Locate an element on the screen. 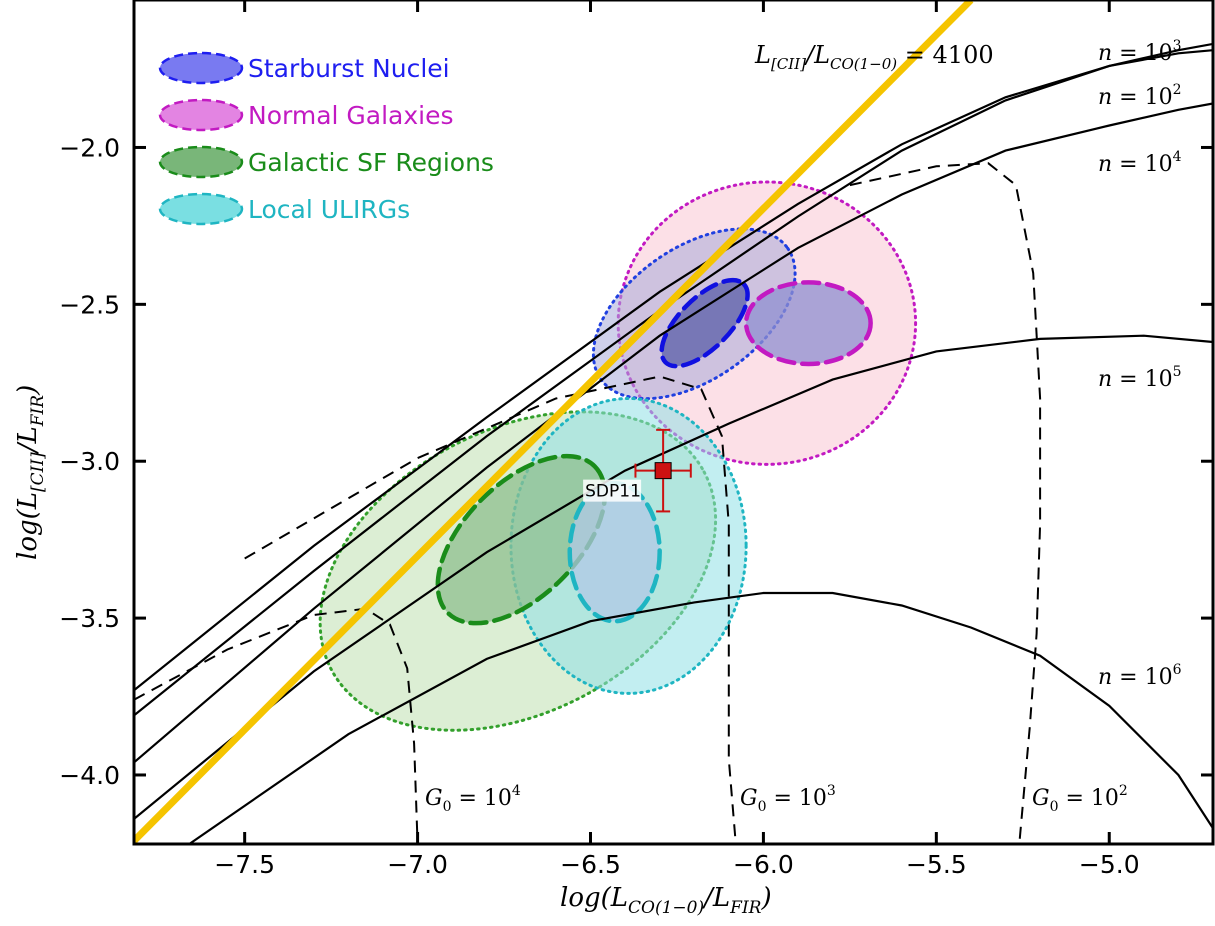  y-tick-label-0: −4.0 is located at coordinates (89, 775).